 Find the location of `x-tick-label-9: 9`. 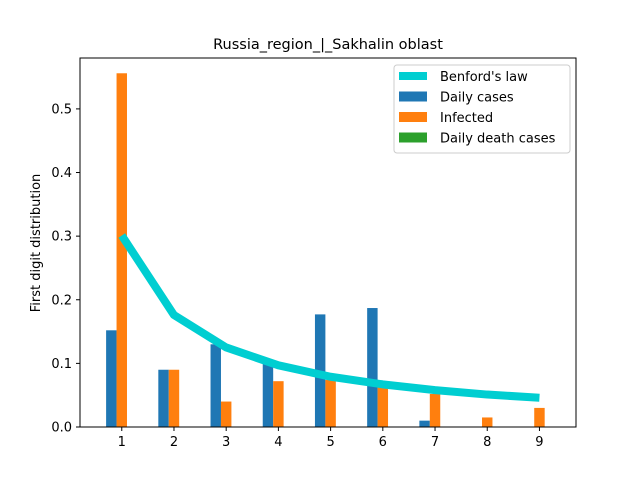

x-tick-label-9: 9 is located at coordinates (539, 442).